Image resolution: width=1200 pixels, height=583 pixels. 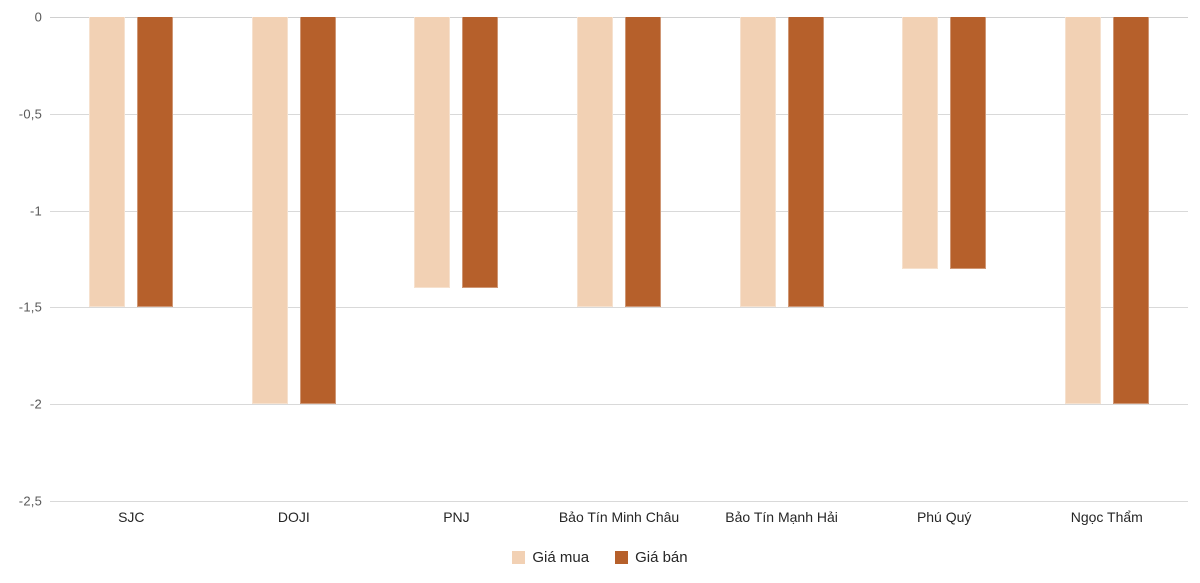 What do you see at coordinates (107, 162) in the screenshot?
I see `bar-gia-mua-sjc` at bounding box center [107, 162].